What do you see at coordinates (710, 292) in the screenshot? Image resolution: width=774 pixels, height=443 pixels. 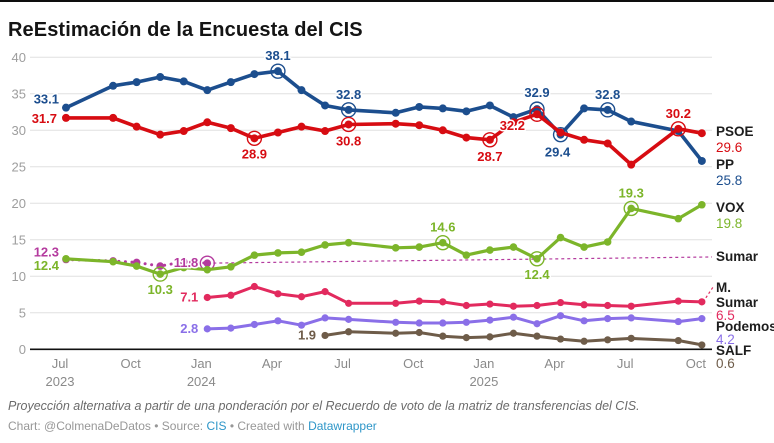 I see `label-leader-line` at bounding box center [710, 292].